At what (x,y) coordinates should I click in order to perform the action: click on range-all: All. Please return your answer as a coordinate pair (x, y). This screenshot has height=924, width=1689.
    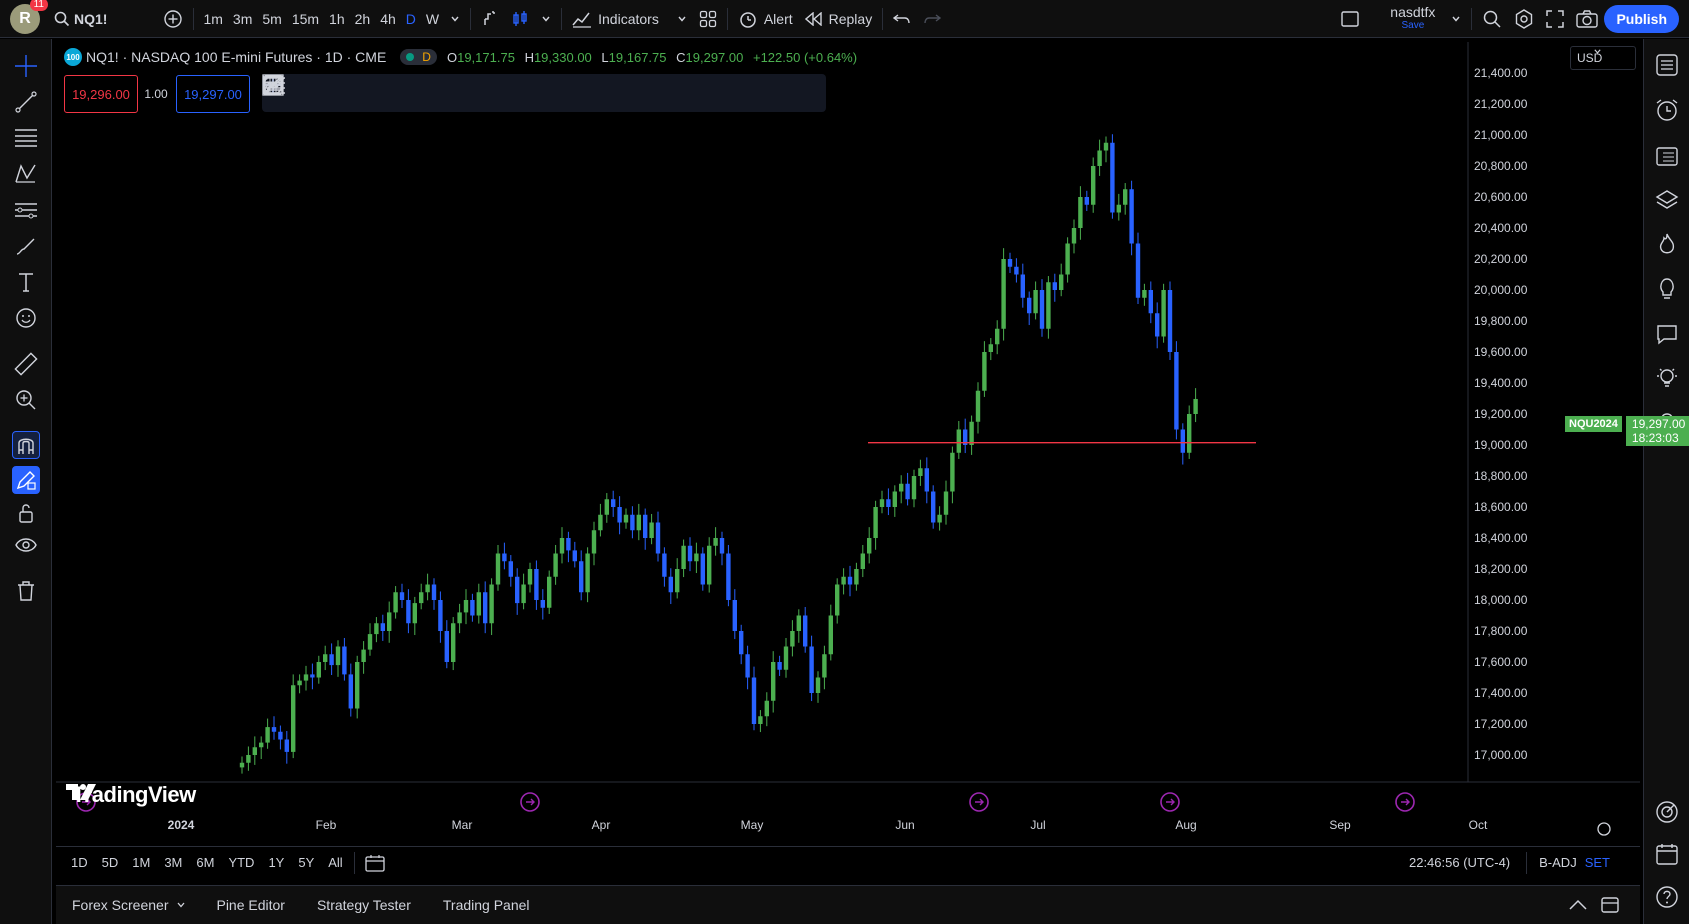
    Looking at the image, I should click on (335, 862).